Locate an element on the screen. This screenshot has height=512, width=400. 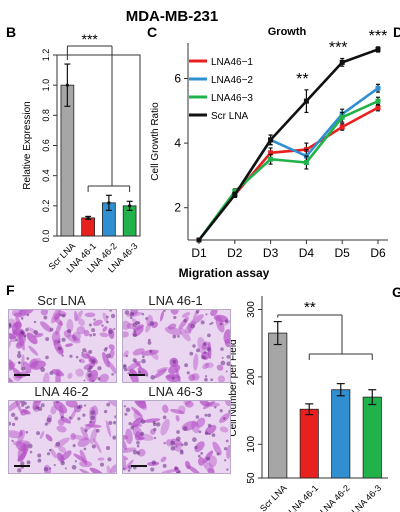
y-tick-label: 0.0 is located at coordinates (46, 236).